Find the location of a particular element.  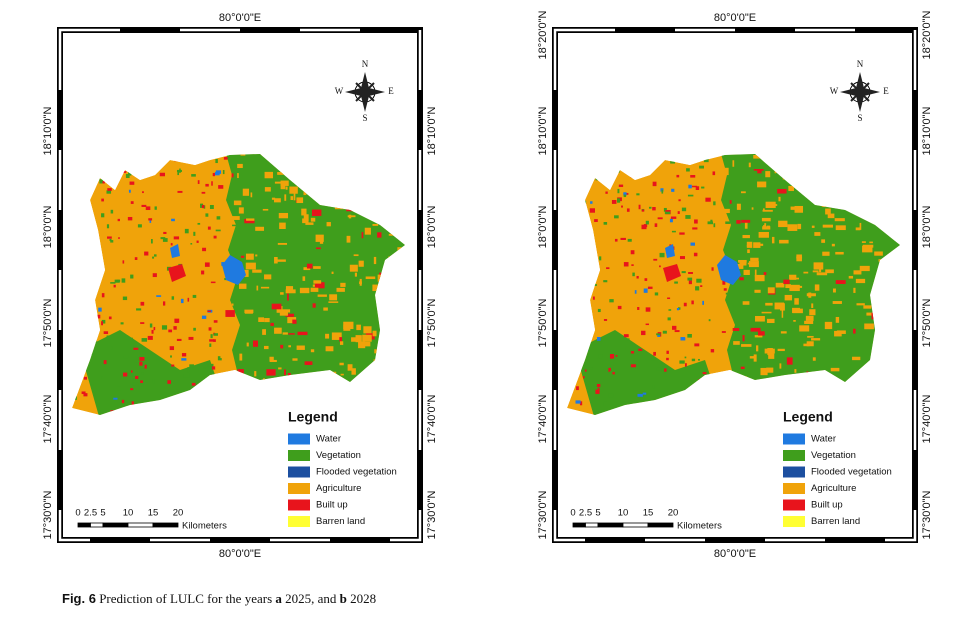

latitude-label: 18°20'0"N is located at coordinates (927, 34).